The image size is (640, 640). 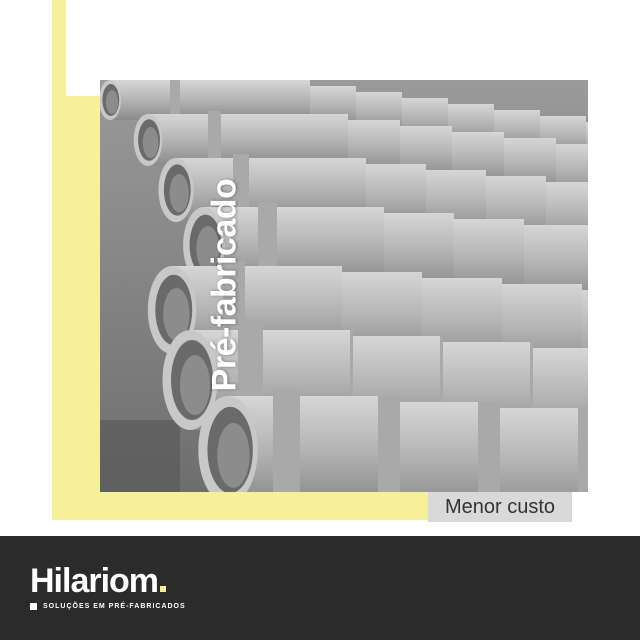 I want to click on brand-name: Hilariom, so click(x=94, y=581).